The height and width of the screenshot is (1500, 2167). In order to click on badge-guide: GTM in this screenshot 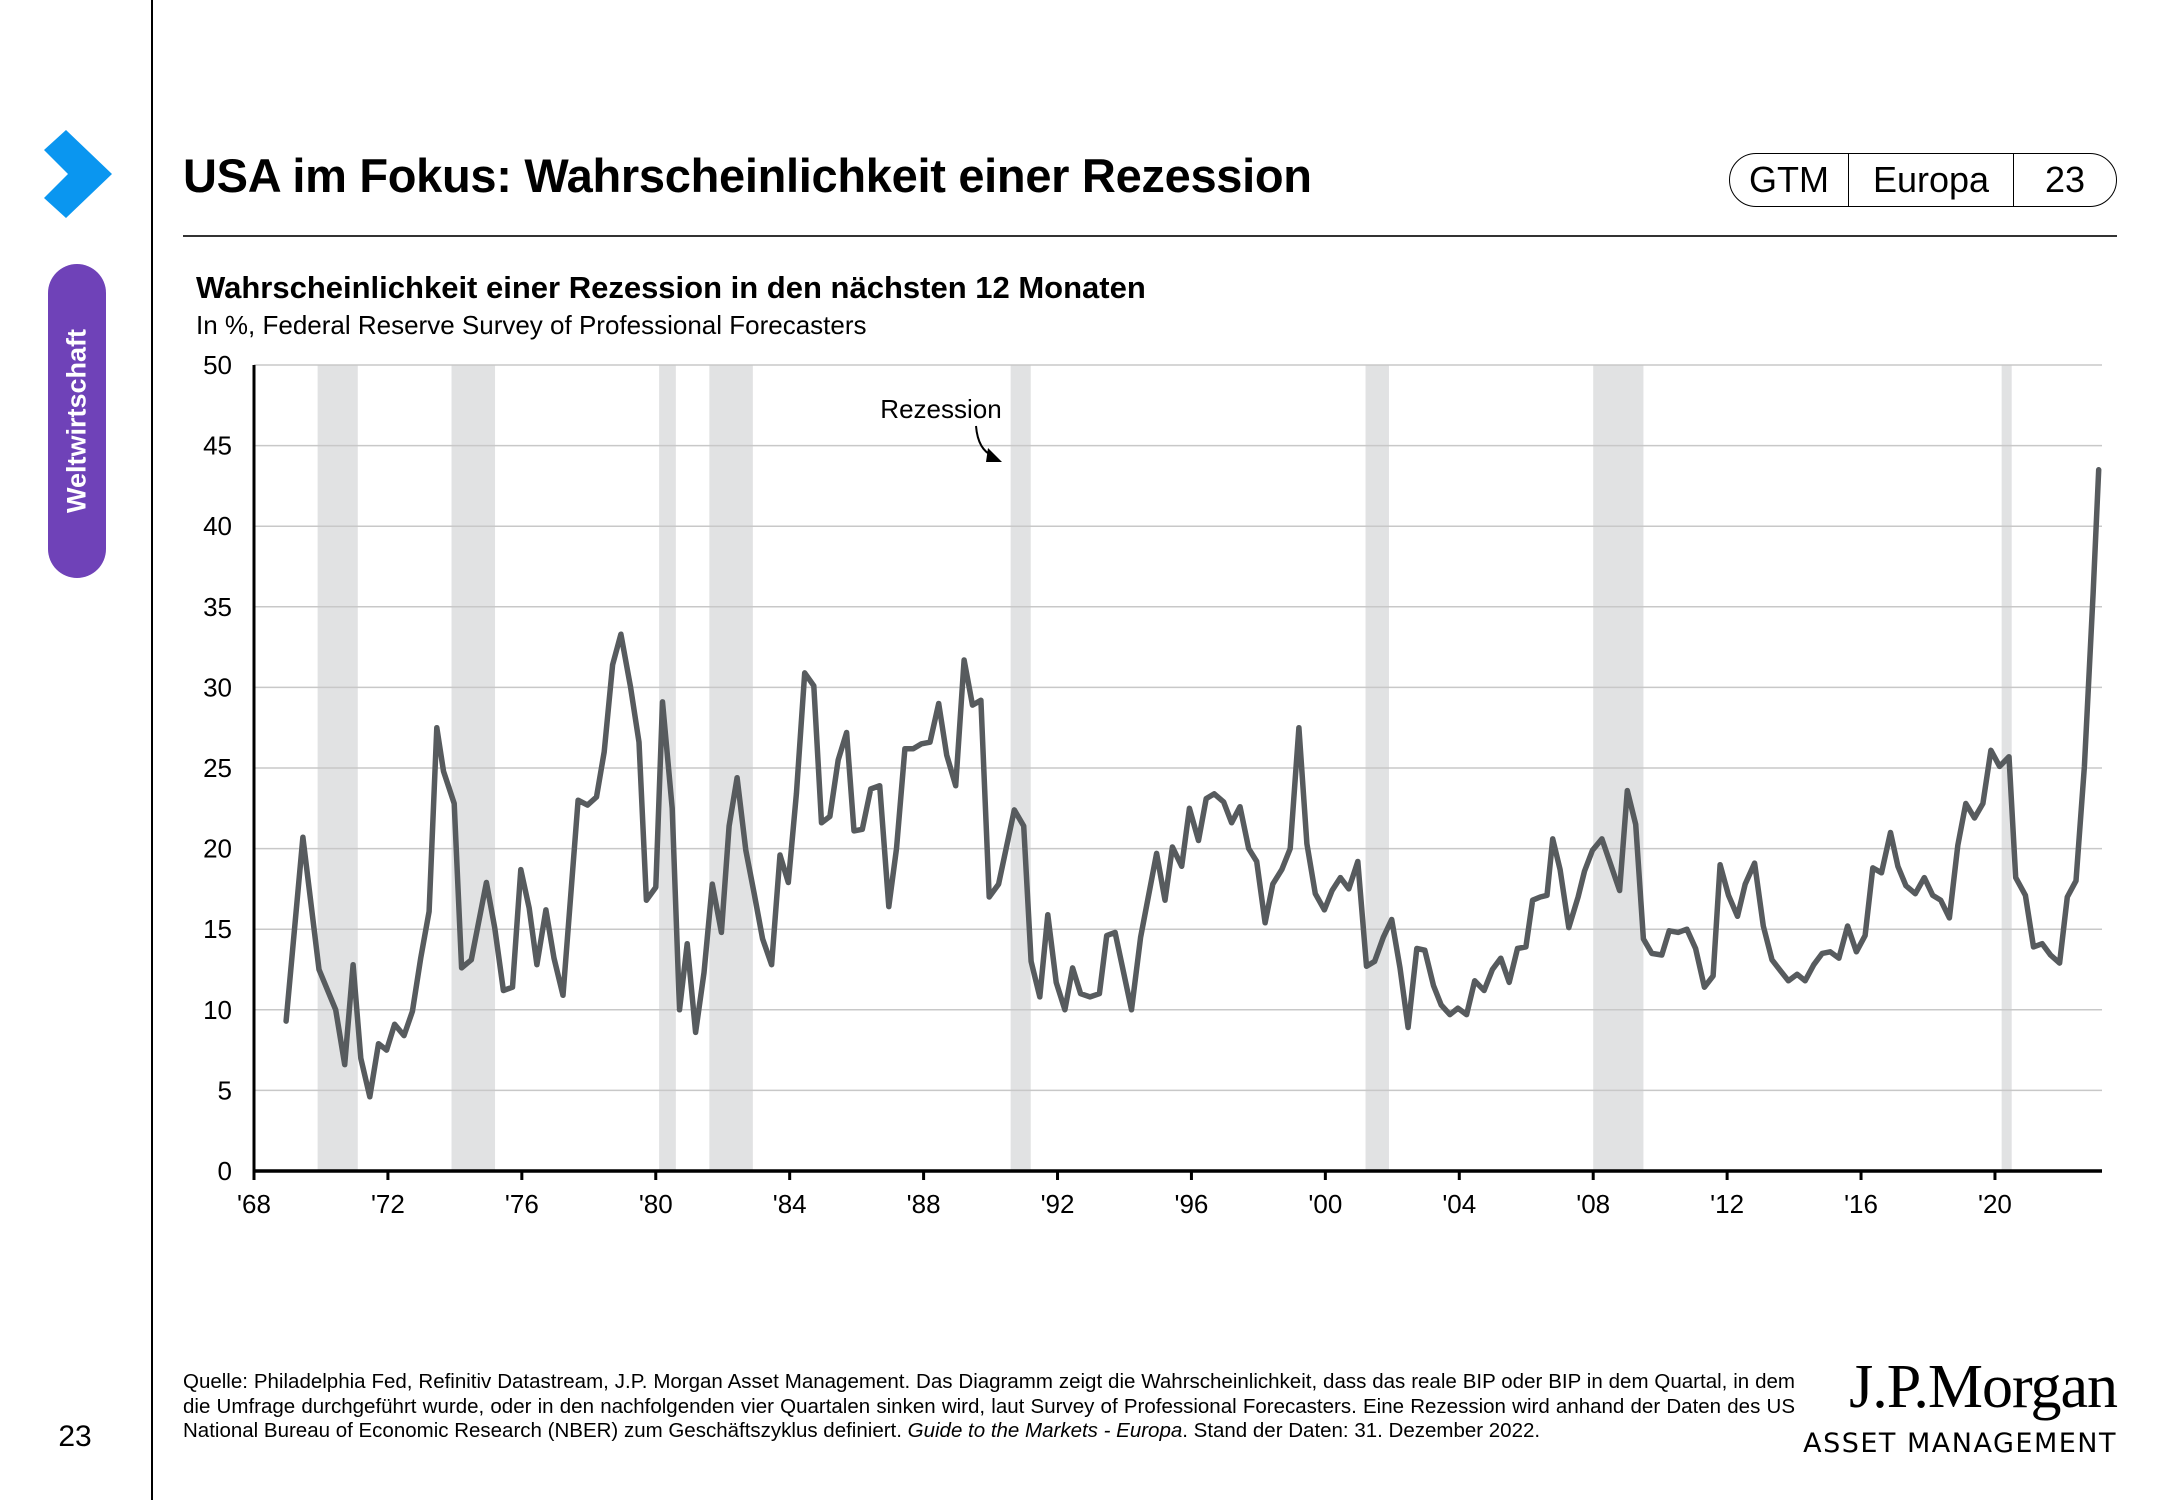, I will do `click(1789, 180)`.